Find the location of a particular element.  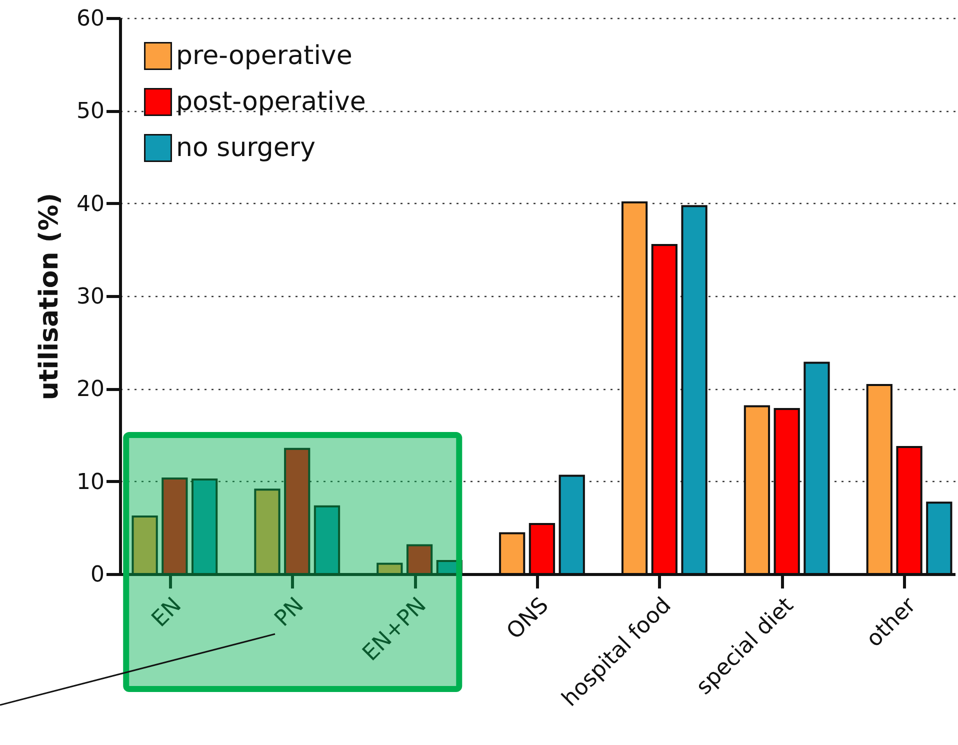

x-tick-label: PN is located at coordinates (289, 612).